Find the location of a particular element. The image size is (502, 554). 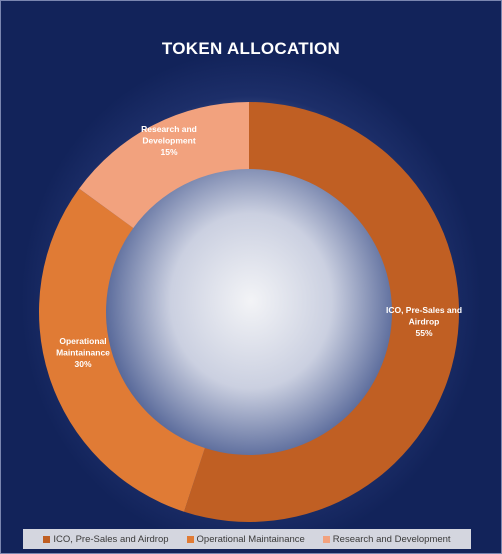

data-label-name: ICO, Pre-Sales and is located at coordinates (424, 310).